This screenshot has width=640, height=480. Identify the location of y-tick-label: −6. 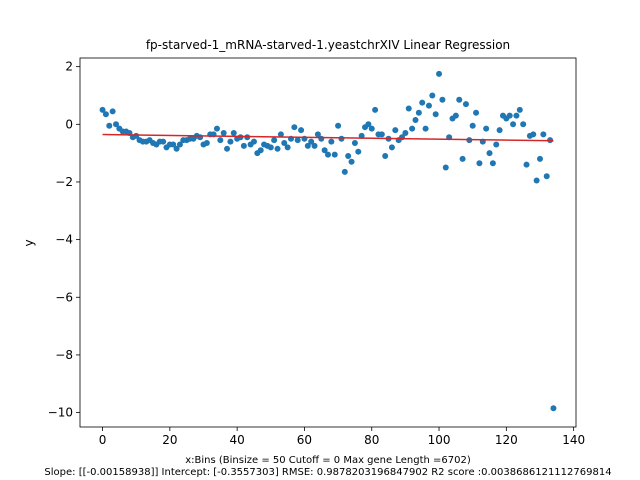
(64, 297).